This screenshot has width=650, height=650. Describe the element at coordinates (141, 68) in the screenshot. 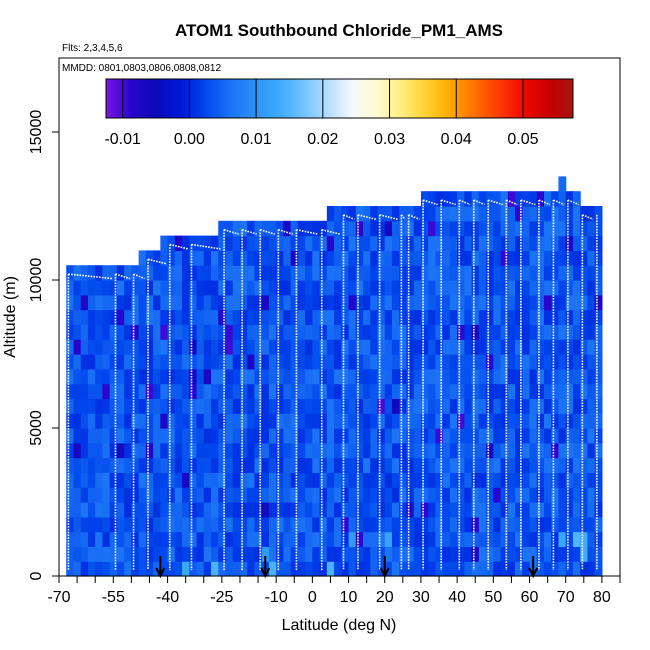

I see `dates-label: MMDD: 0801,0803,0806,0808,0812` at that location.